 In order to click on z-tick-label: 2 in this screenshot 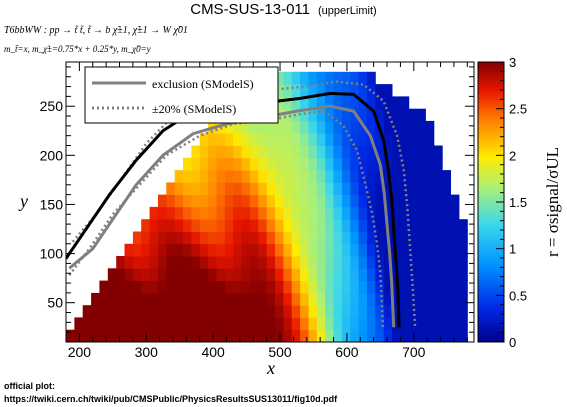, I will do `click(512, 155)`.